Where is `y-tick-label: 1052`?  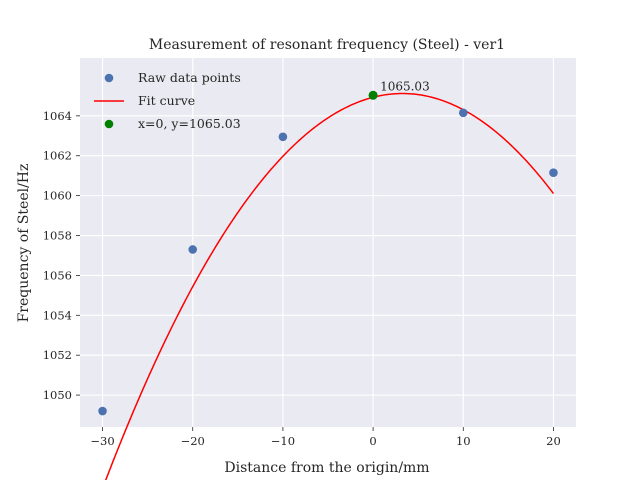 y-tick-label: 1052 is located at coordinates (57, 355).